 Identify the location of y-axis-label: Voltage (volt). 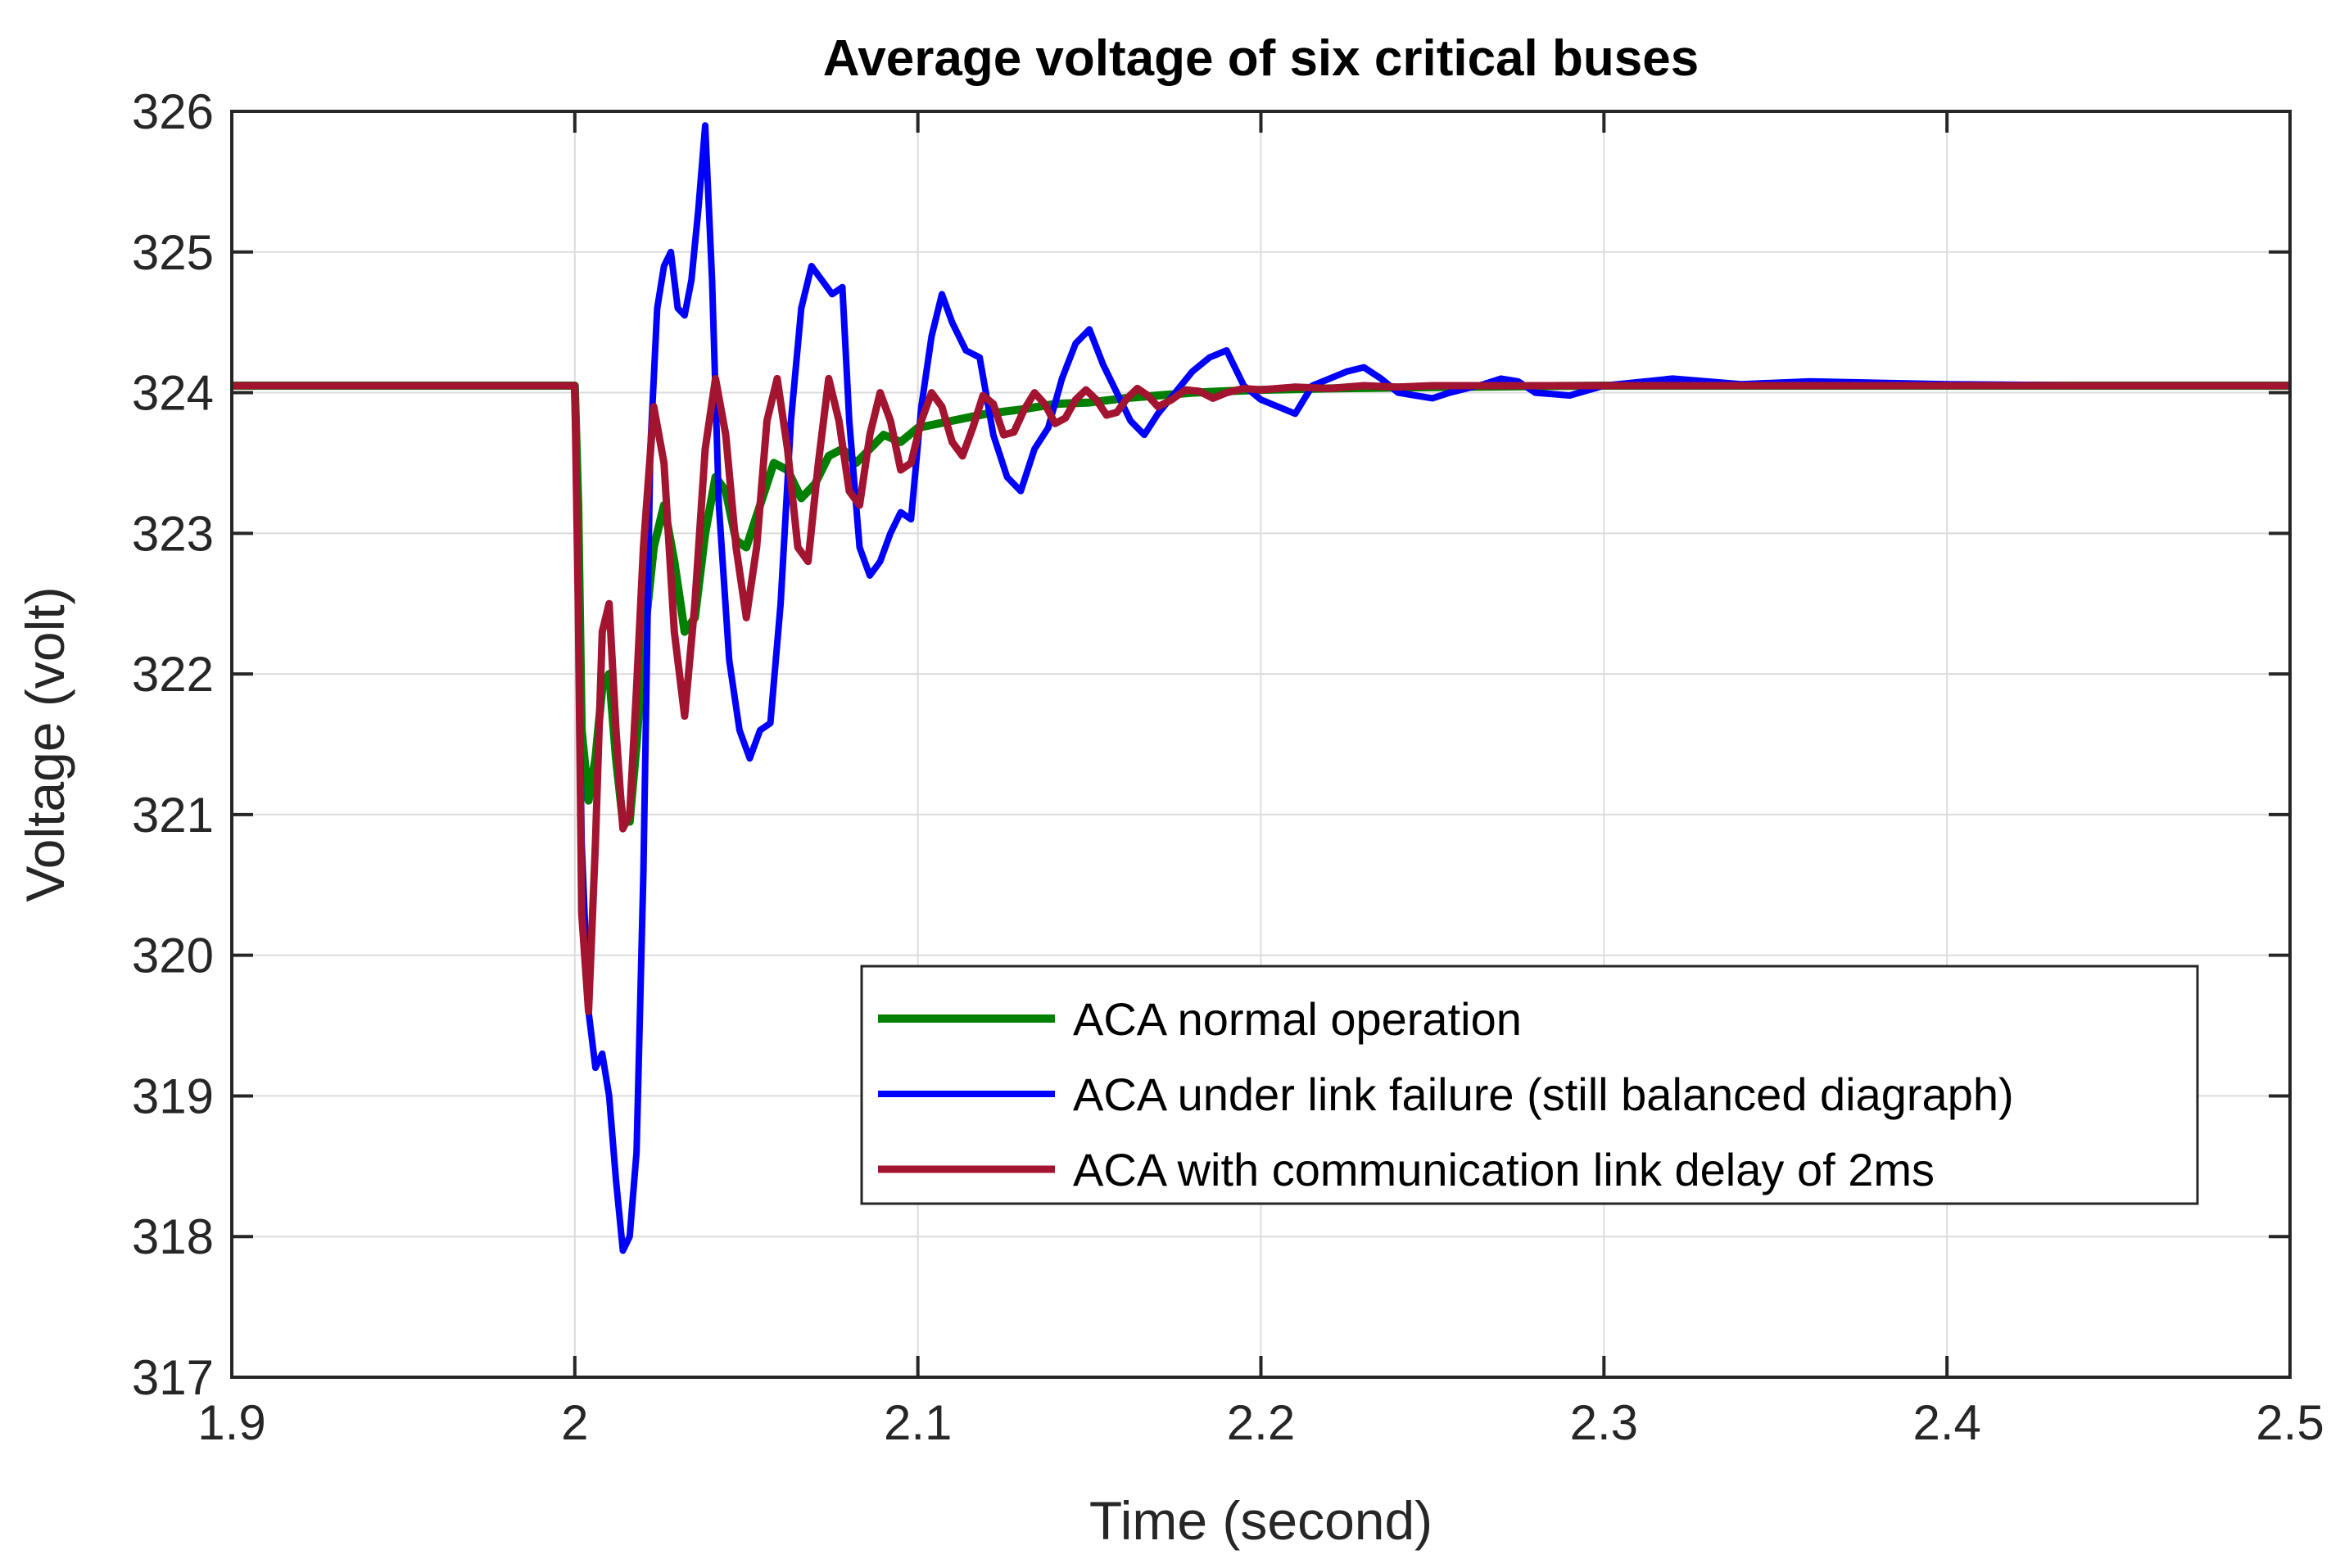
(45, 743).